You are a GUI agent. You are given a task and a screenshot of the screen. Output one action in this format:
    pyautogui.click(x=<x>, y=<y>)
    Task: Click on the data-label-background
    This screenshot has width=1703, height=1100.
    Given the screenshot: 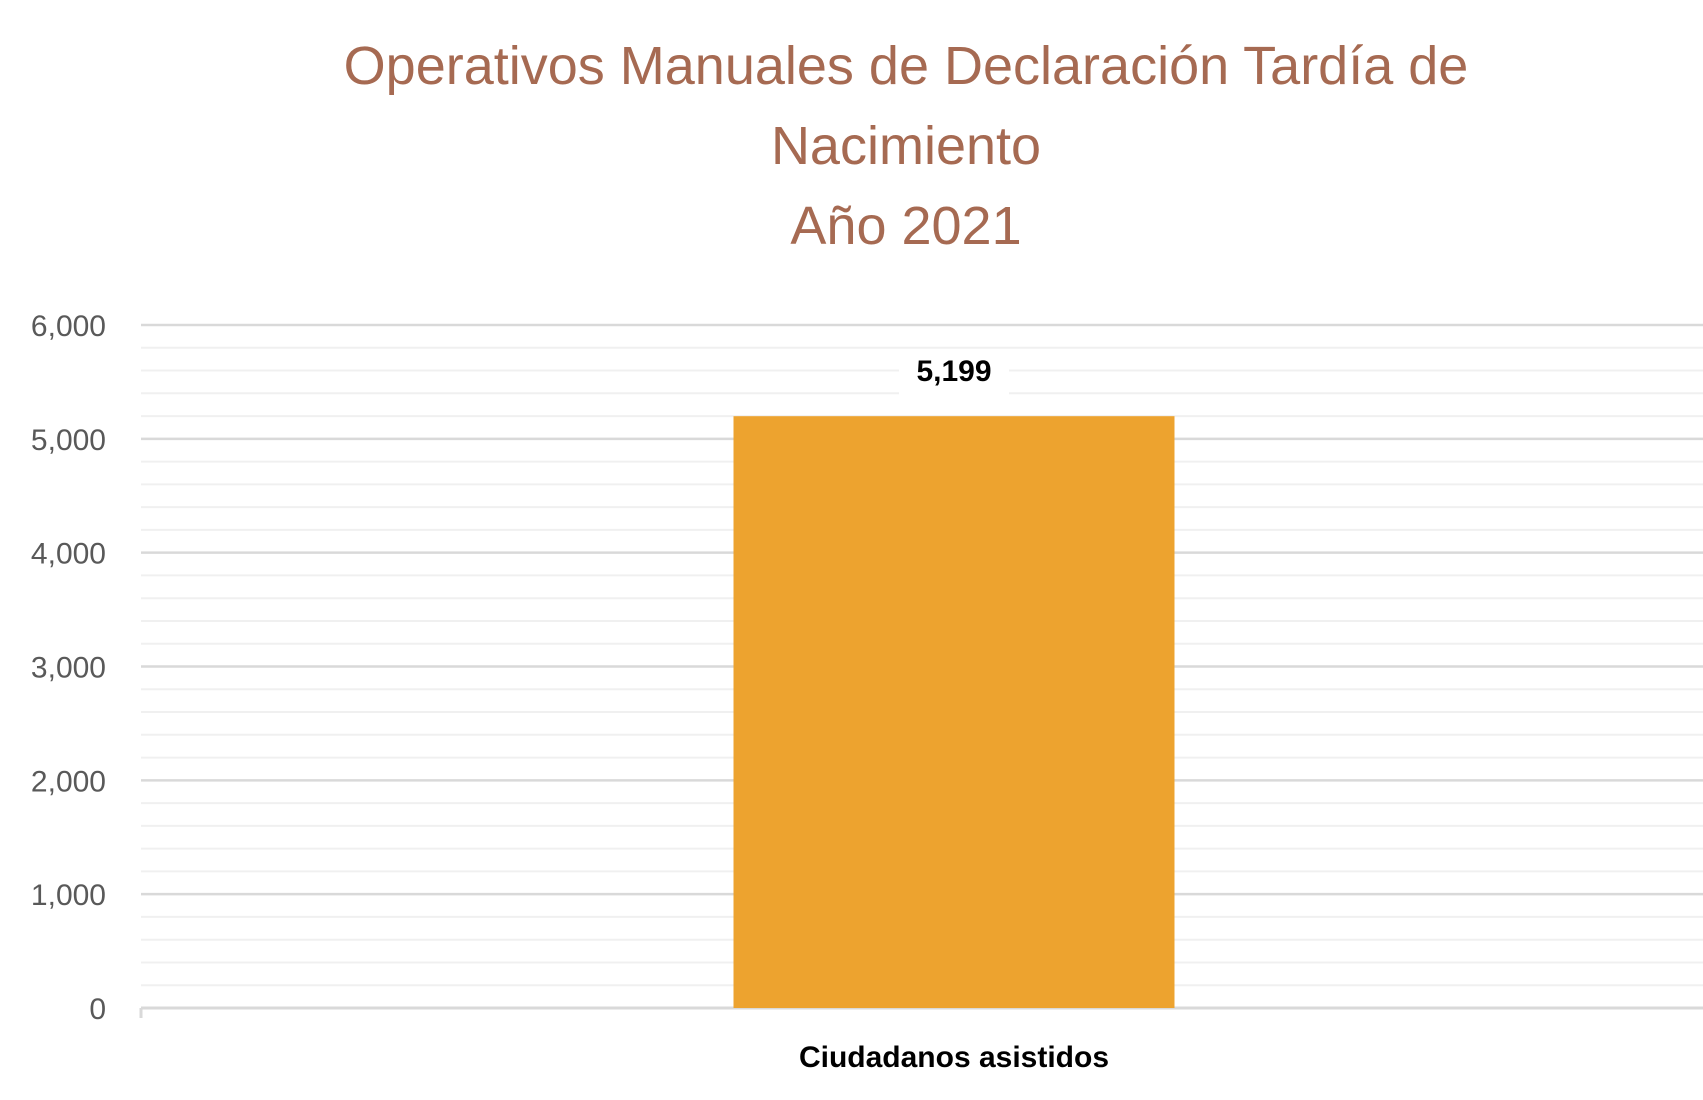 What is the action you would take?
    pyautogui.click(x=954, y=372)
    